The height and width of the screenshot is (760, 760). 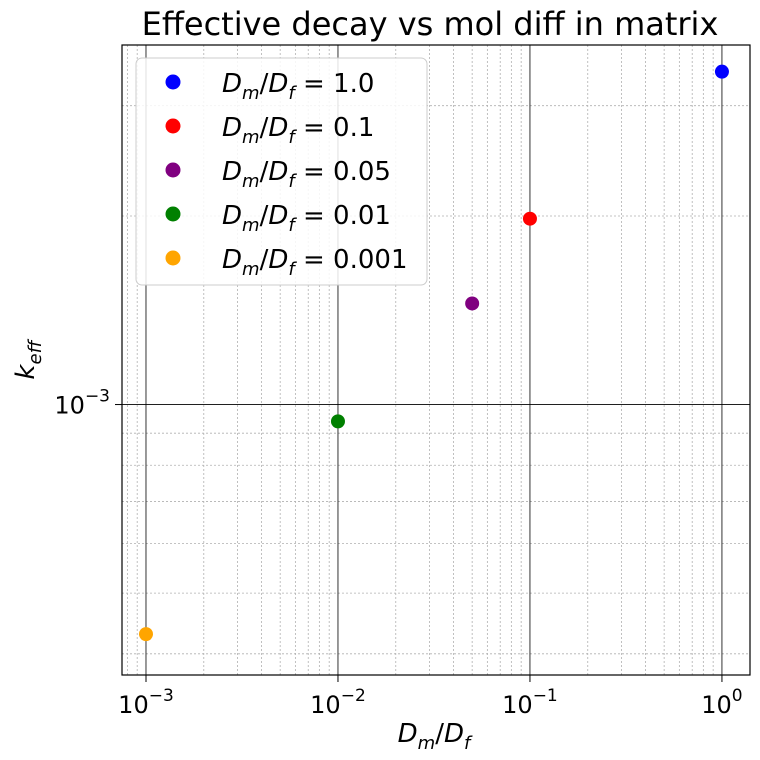 What do you see at coordinates (721, 702) in the screenshot?
I see `x-tick-label: 10⁰` at bounding box center [721, 702].